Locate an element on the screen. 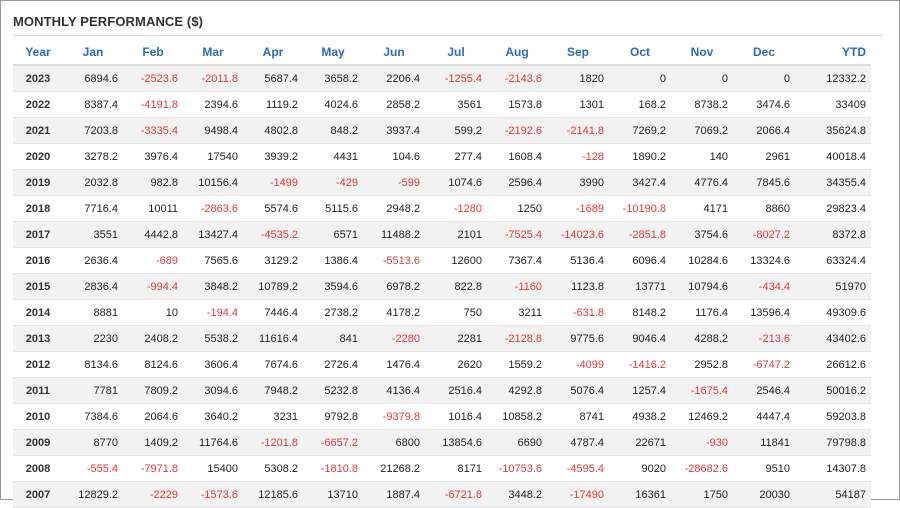  value-cell-may: 5232.8 is located at coordinates (333, 390).